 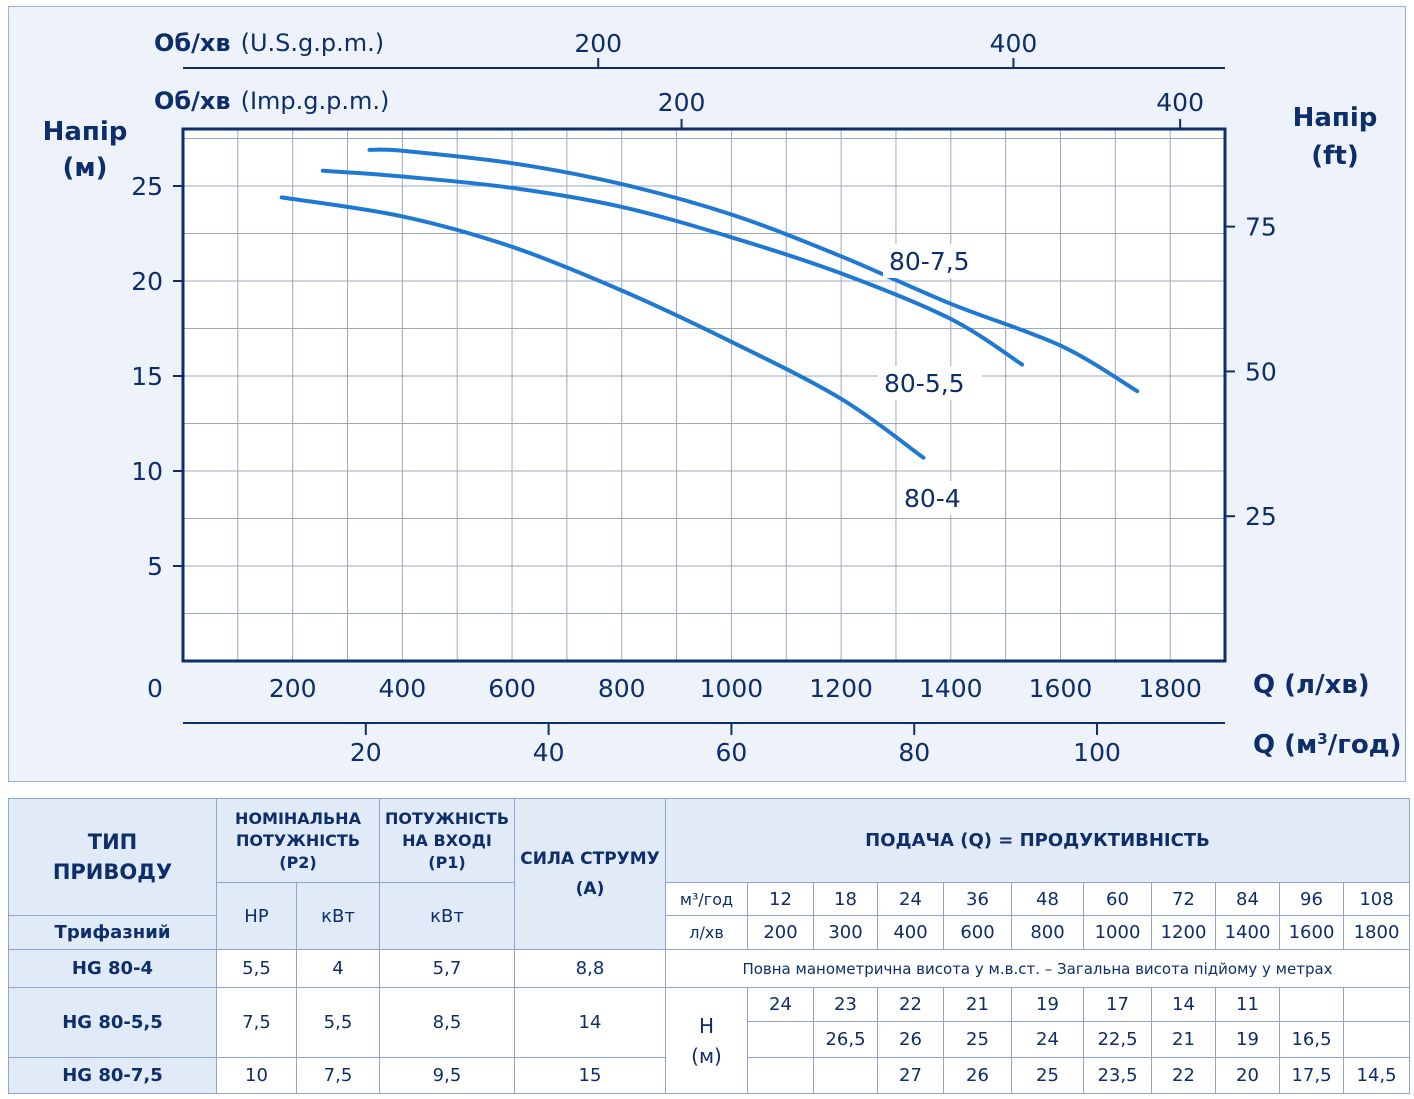 I want to click on unit-kw-p1: кВт, so click(x=447, y=916).